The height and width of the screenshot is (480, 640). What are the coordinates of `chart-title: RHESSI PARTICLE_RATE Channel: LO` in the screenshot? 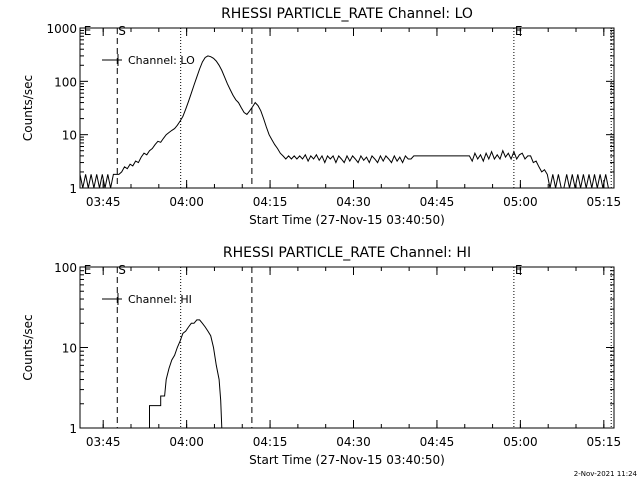 It's located at (347, 14).